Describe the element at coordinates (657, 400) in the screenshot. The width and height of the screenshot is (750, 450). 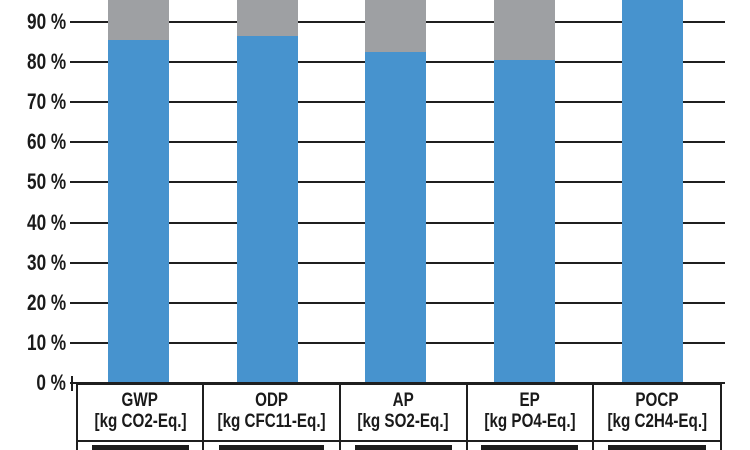
I see `category-label: POCP` at that location.